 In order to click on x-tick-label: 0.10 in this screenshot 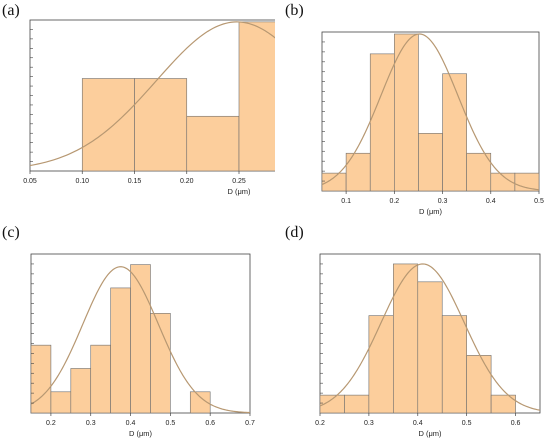, I will do `click(82, 181)`.